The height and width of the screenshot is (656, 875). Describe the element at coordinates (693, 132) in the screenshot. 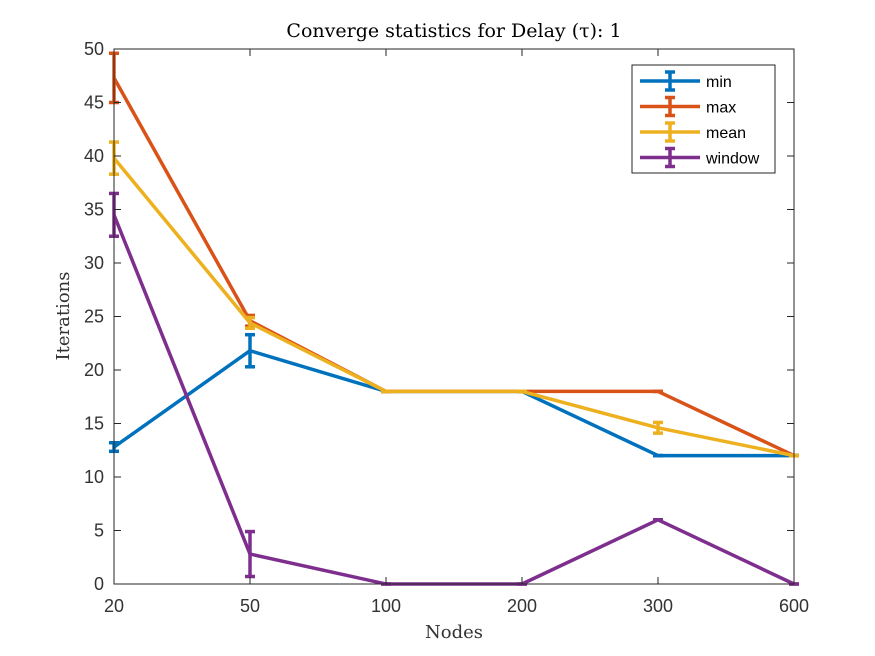

I see `legend-entry-mean: mean` at that location.